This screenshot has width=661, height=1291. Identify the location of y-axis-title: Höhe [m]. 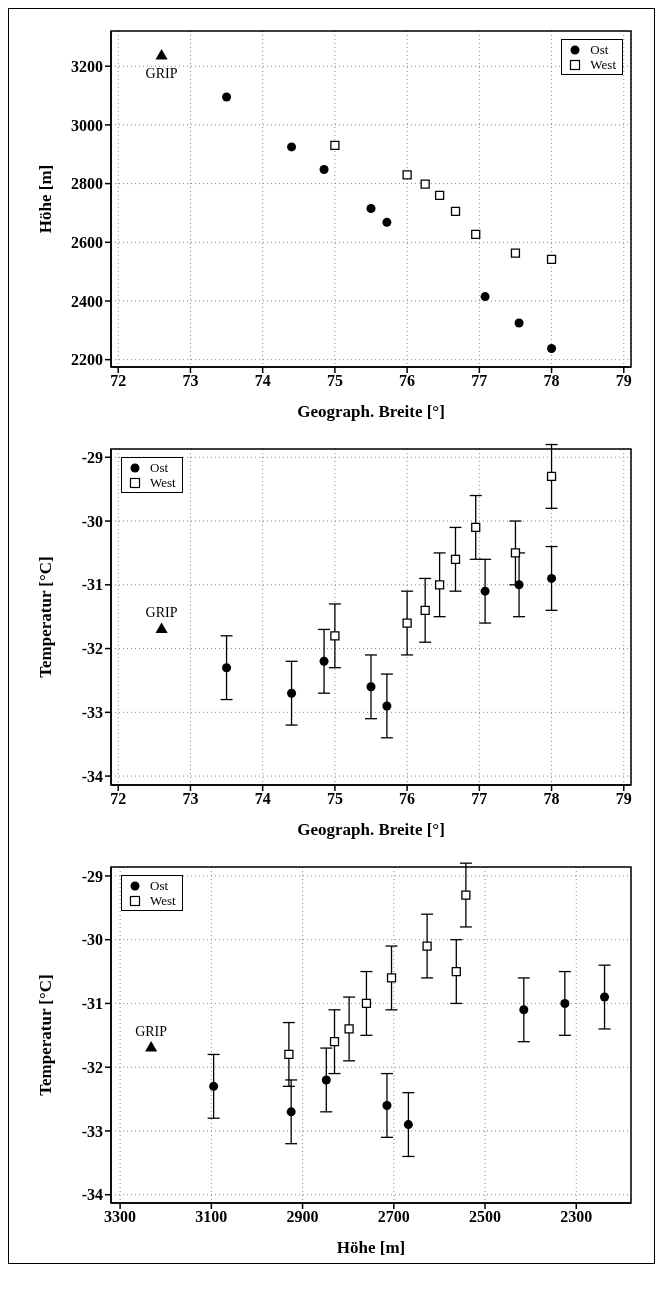
(46, 199).